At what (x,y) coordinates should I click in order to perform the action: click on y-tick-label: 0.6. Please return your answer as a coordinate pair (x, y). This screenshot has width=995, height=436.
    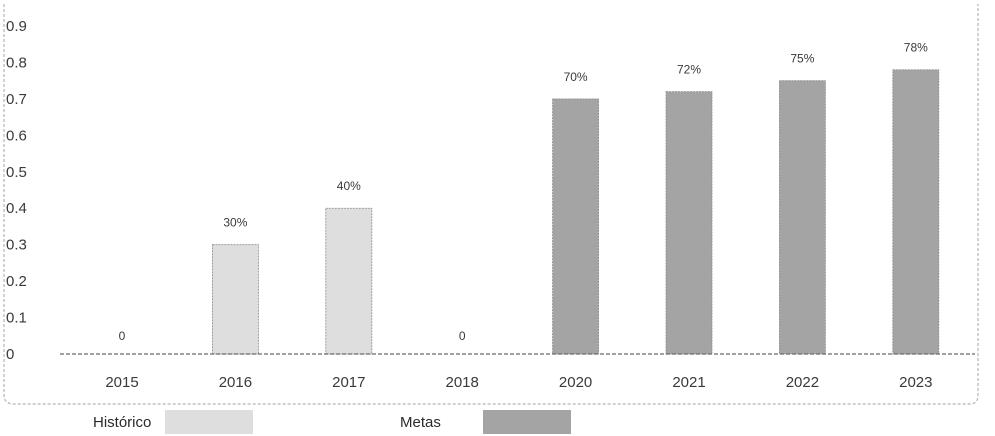
    Looking at the image, I should click on (16, 135).